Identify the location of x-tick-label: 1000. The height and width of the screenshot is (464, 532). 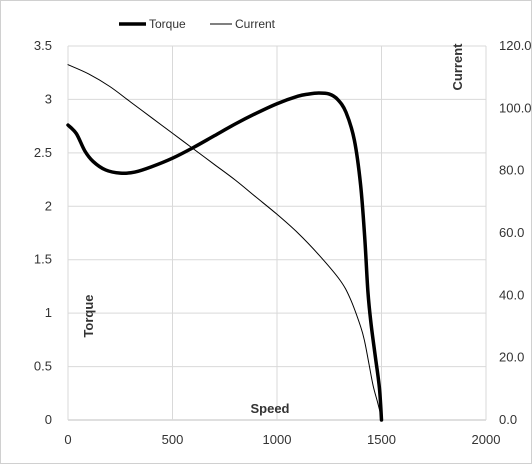
(277, 439).